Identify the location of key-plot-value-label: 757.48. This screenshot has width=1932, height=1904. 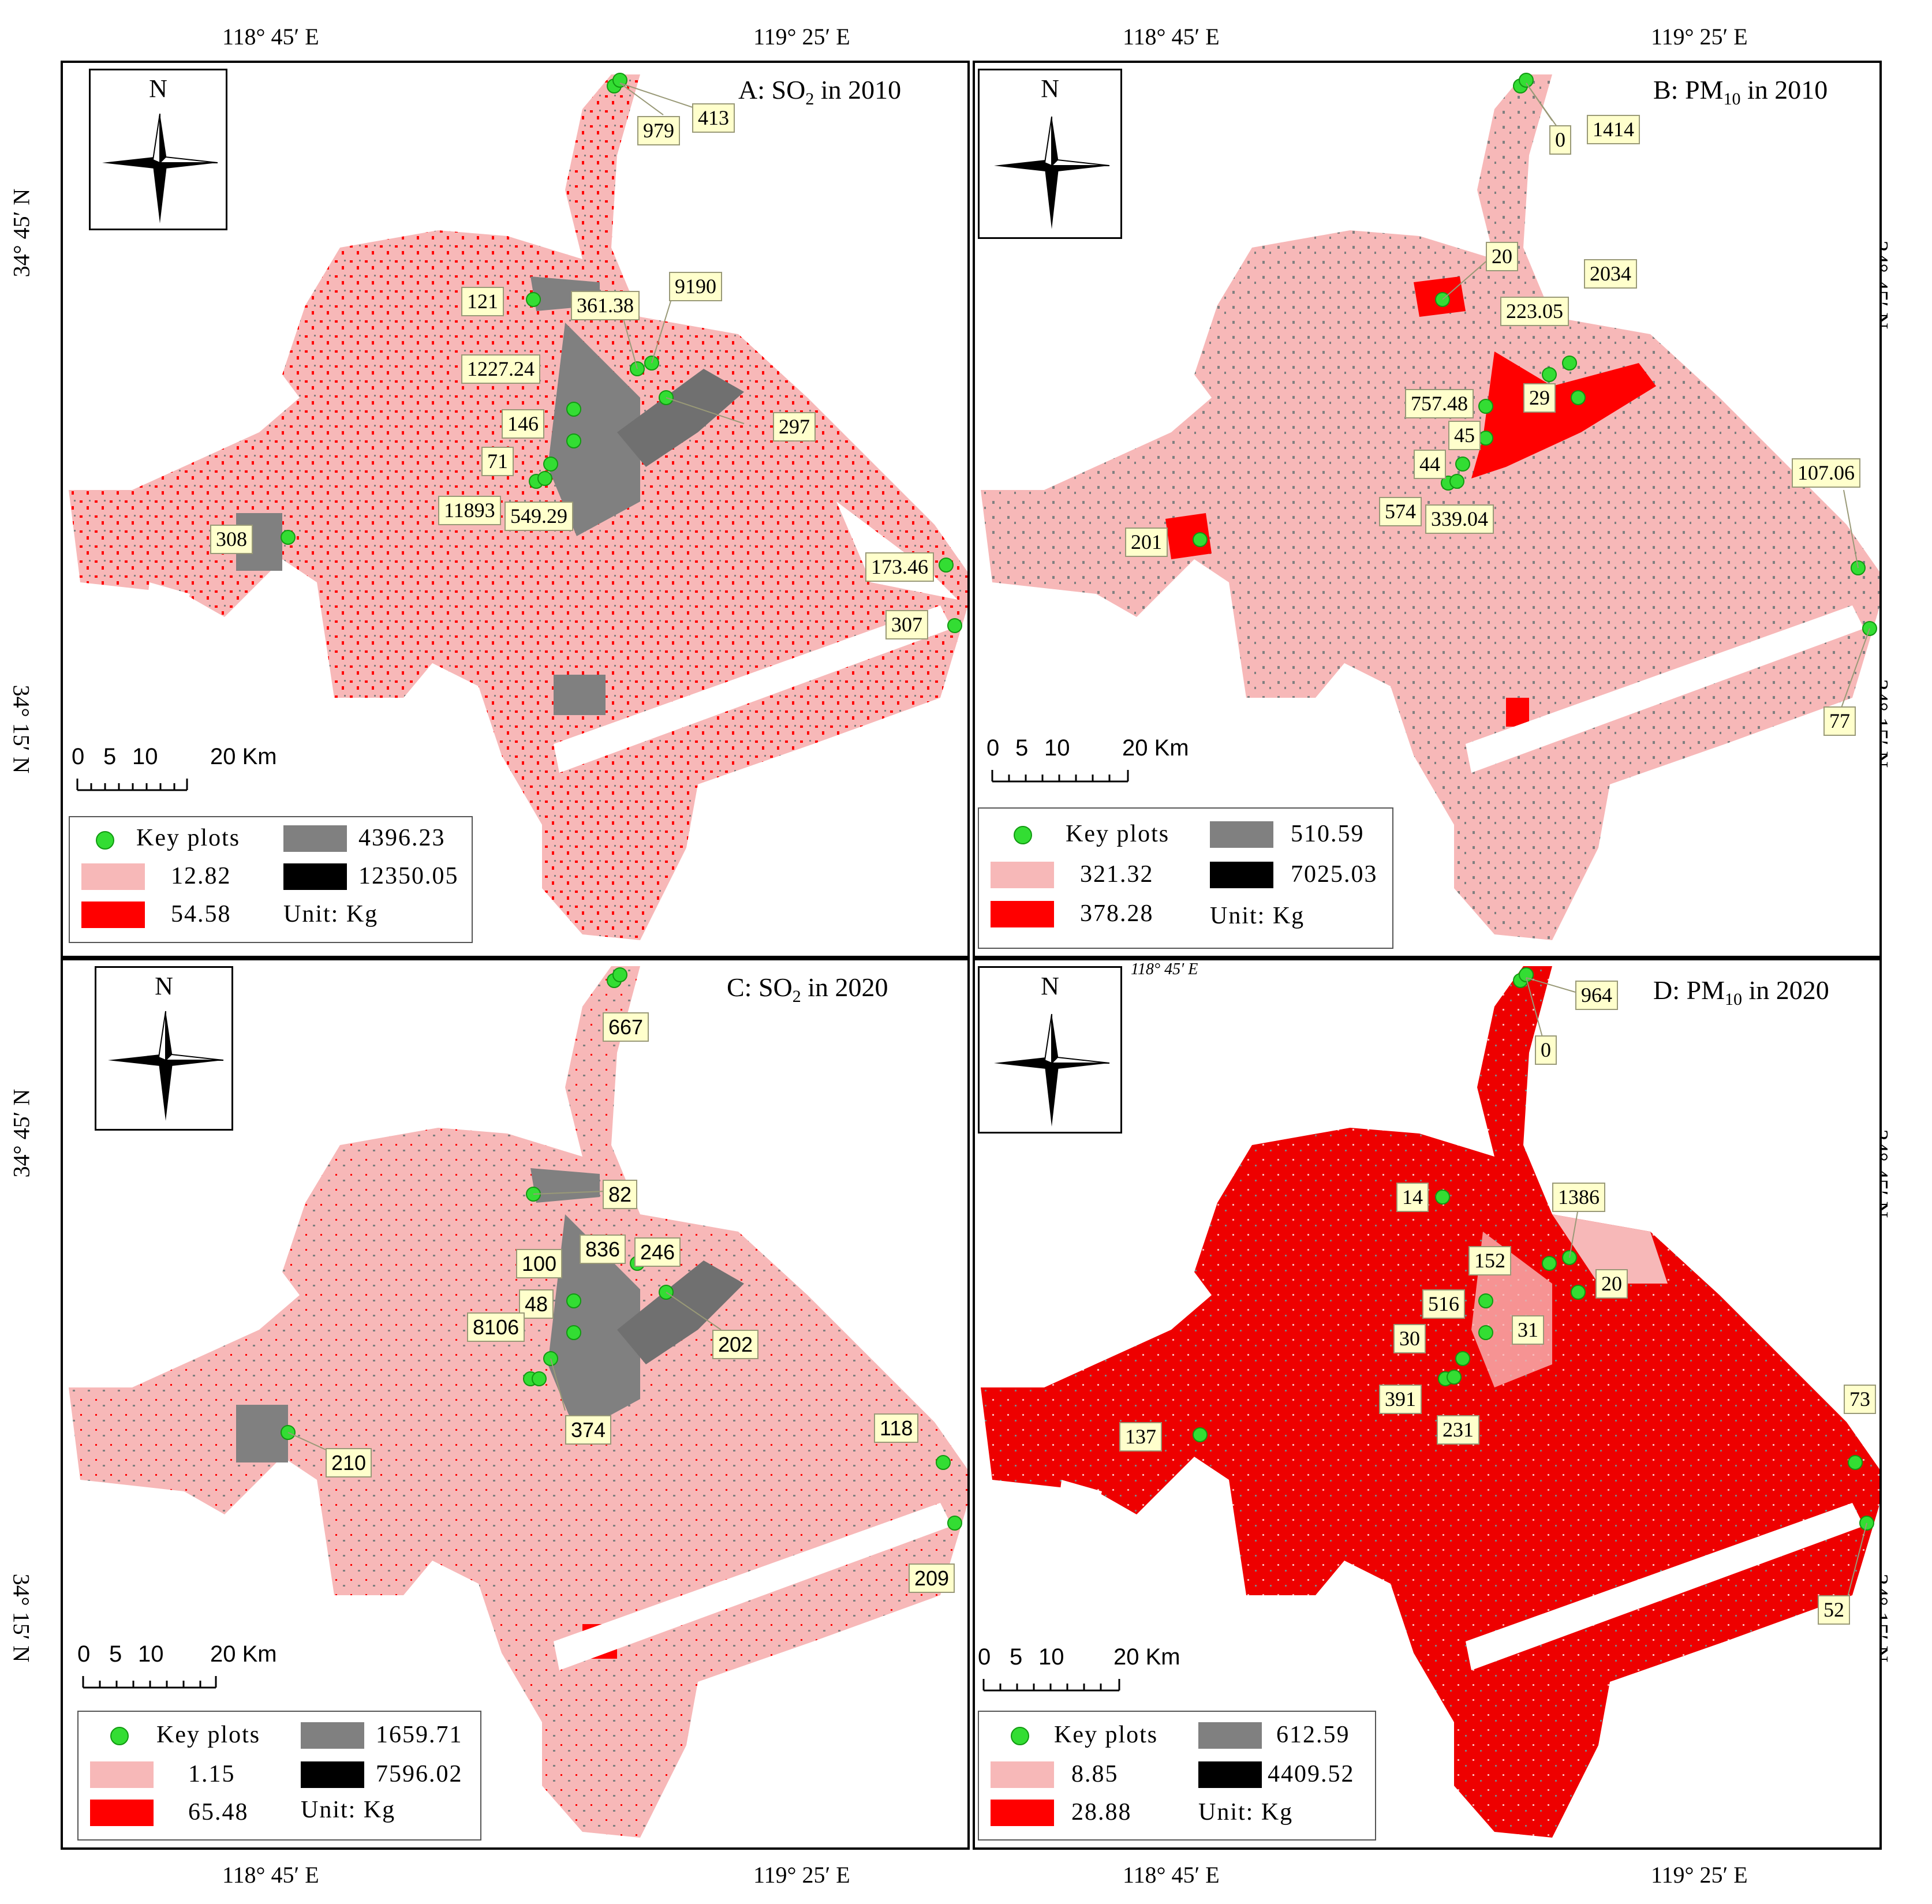
(1439, 404).